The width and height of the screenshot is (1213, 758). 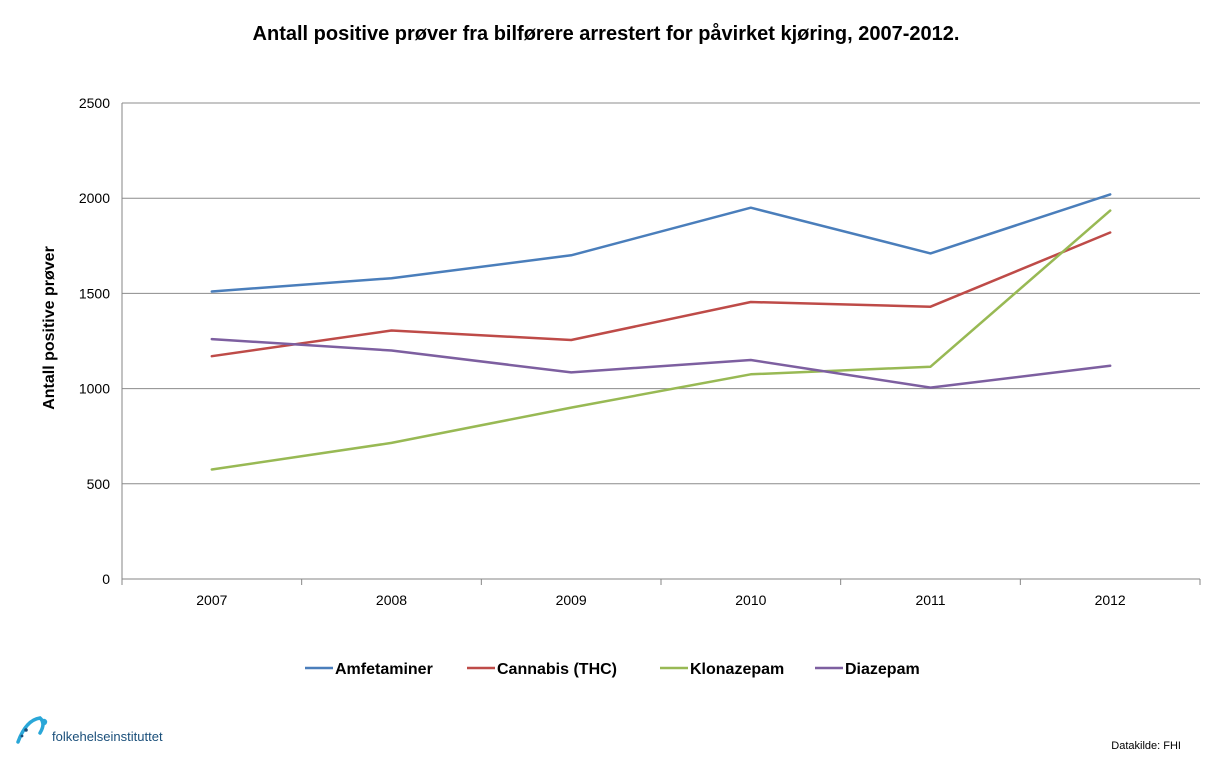 I want to click on x-tick-label: 2010, so click(x=750, y=600).